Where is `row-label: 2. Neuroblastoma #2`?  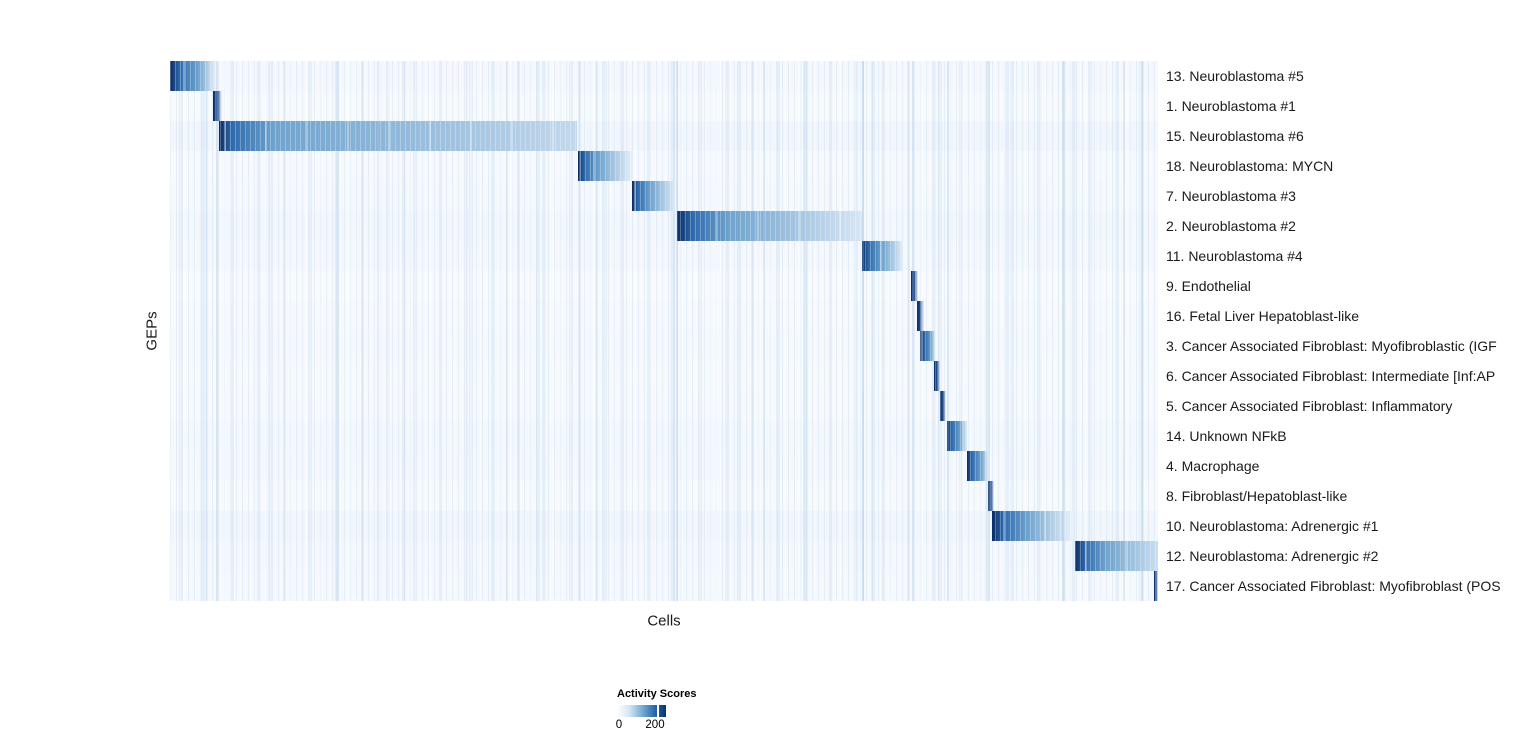
row-label: 2. Neuroblastoma #2 is located at coordinates (1231, 226).